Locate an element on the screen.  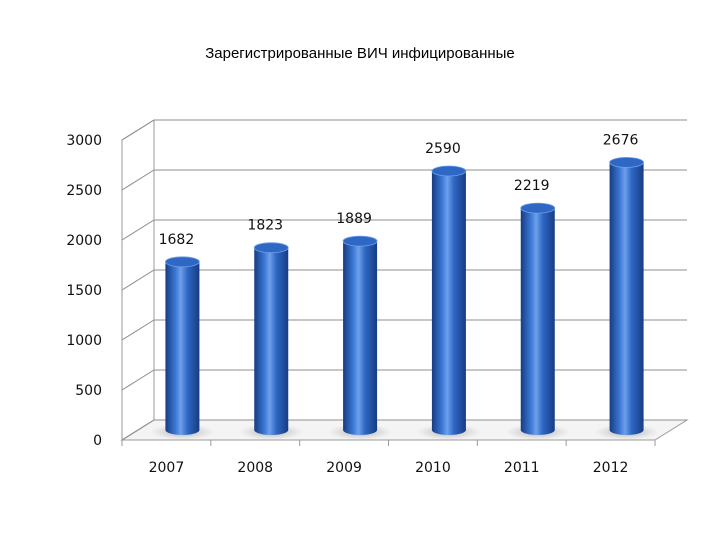
x-axis-labels: 2007 2008 2009 2010 2011 2012 is located at coordinates (389, 468).